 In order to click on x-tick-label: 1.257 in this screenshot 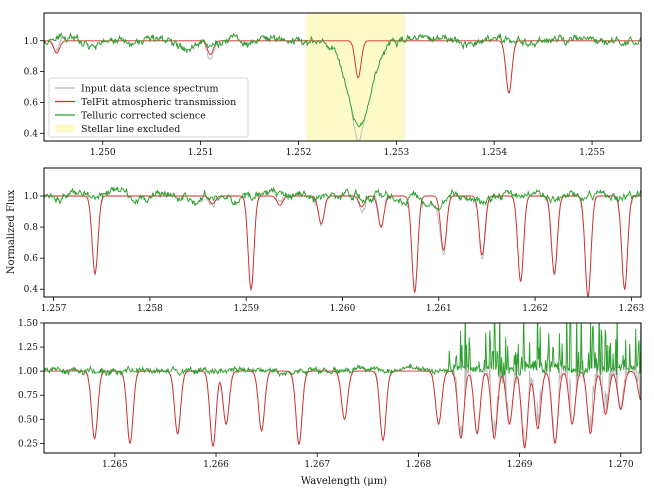, I will do `click(54, 309)`.